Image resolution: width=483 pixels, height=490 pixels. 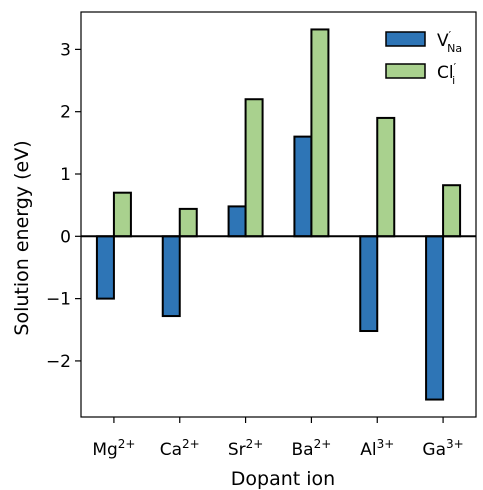 I want to click on y-tick-label: 2, so click(x=65, y=113).